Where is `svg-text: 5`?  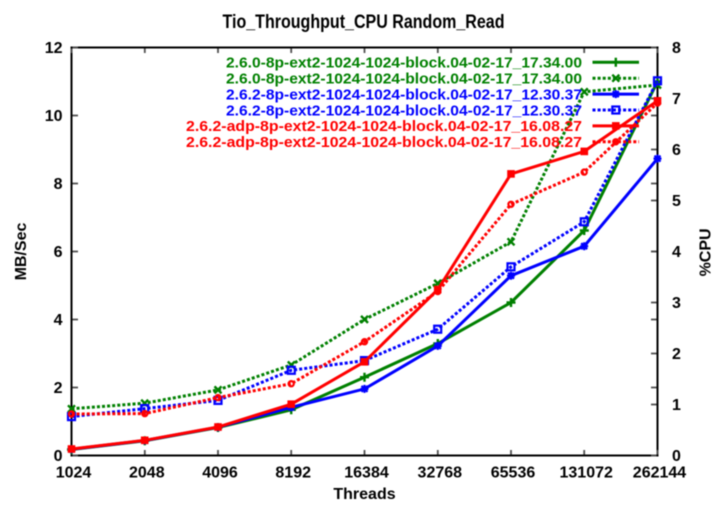
svg-text: 5 is located at coordinates (676, 201).